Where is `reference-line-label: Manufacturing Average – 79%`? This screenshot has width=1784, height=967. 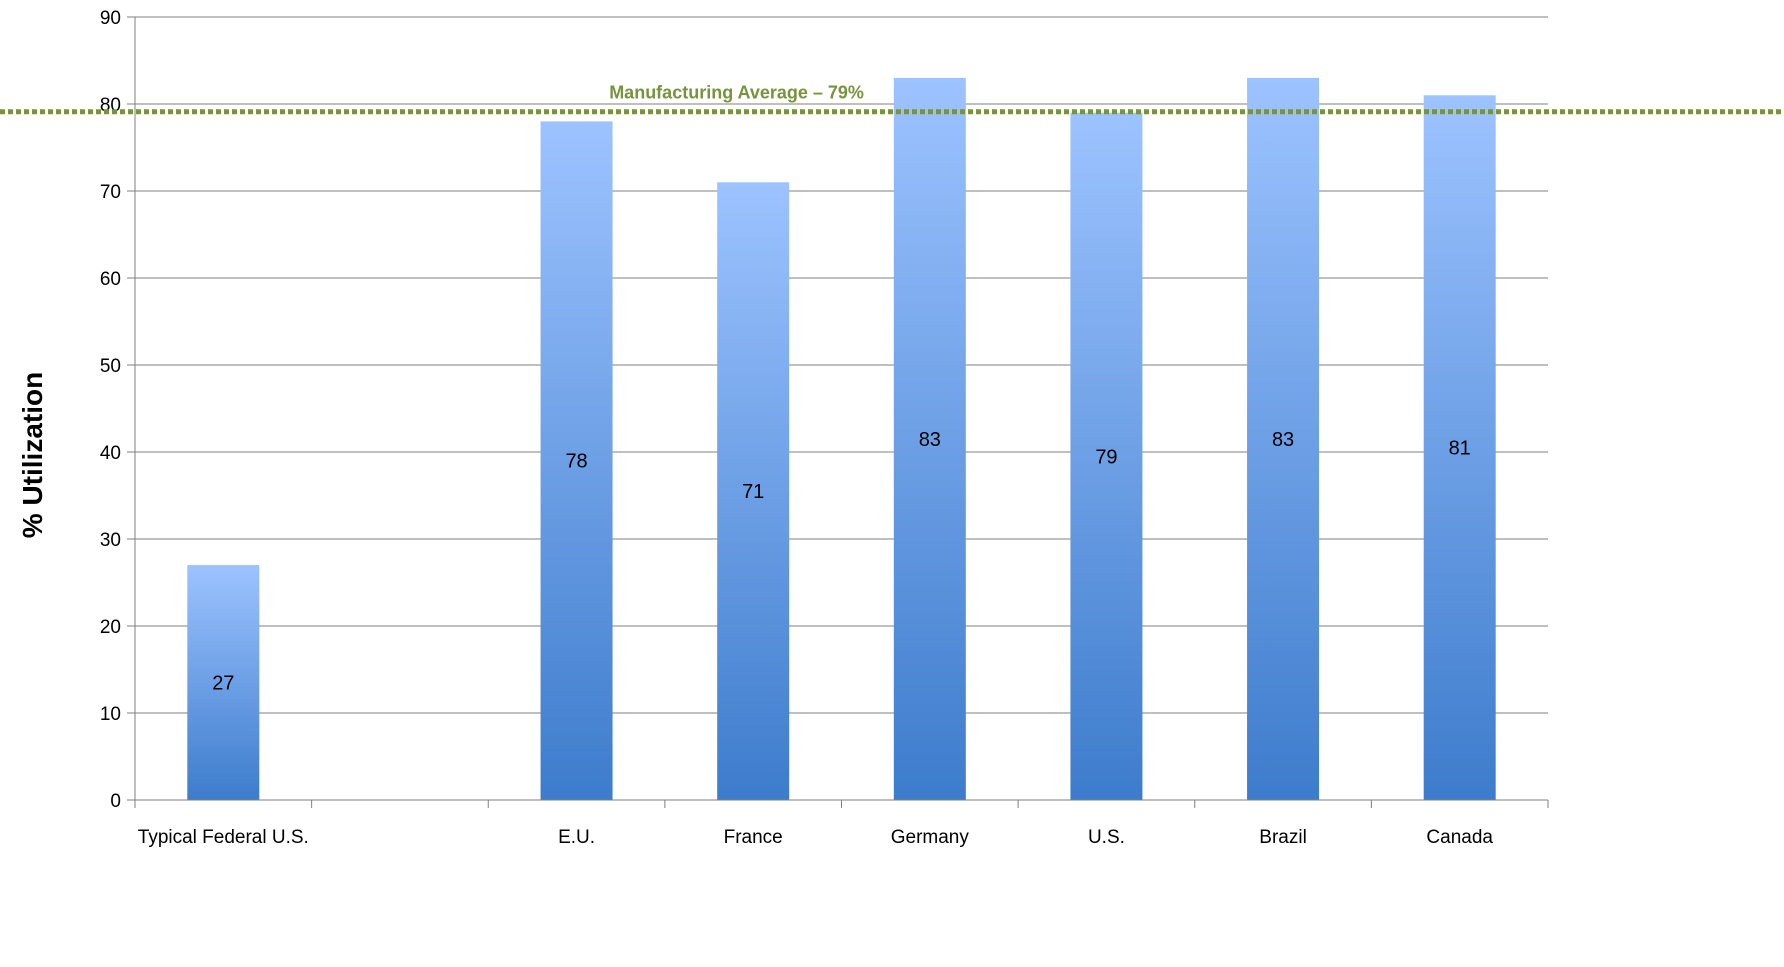
reference-line-label: Manufacturing Average – 79% is located at coordinates (736, 93).